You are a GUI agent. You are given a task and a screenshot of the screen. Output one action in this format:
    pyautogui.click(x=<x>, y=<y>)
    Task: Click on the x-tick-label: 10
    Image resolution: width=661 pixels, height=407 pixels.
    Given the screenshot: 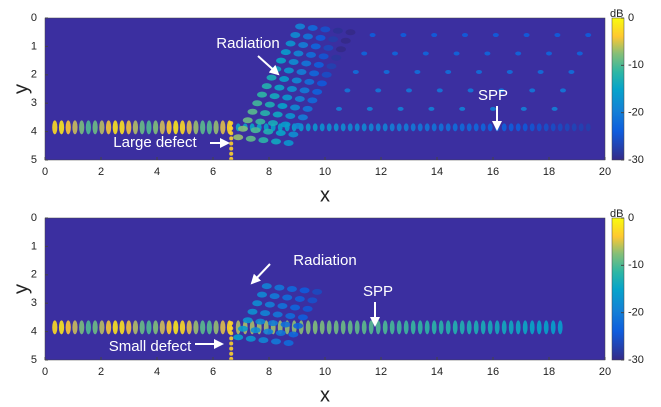 What is the action you would take?
    pyautogui.click(x=325, y=372)
    